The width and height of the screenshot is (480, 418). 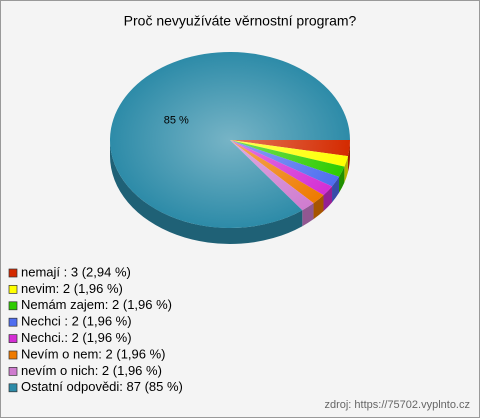 I want to click on legend-label: nemají : 3 (2,94 %), so click(x=76, y=271).